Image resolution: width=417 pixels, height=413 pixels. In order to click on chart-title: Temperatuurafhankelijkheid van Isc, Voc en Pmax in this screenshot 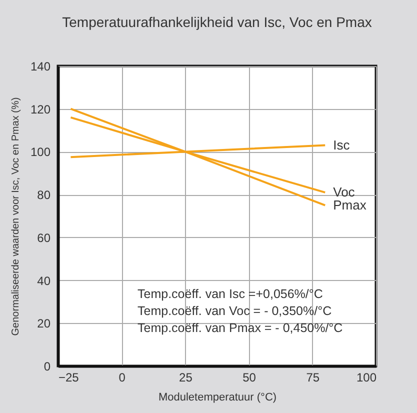, I will do `click(217, 22)`.